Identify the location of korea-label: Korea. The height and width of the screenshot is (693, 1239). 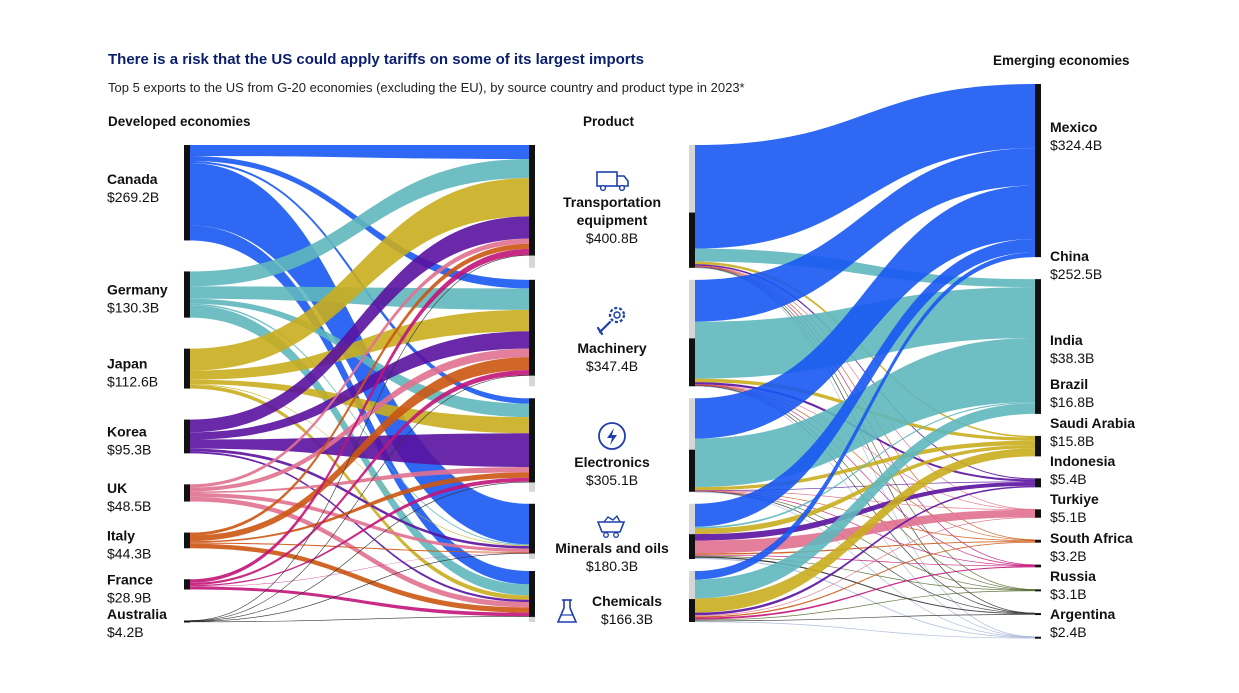
(127, 431).